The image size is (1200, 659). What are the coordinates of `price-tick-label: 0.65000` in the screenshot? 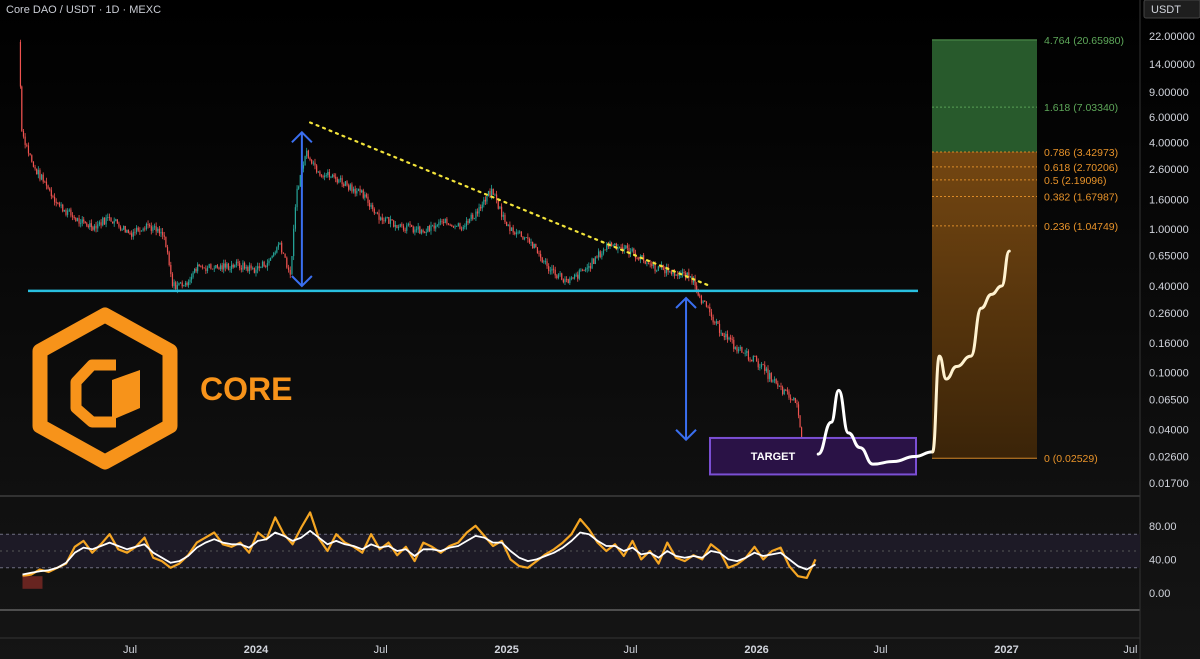 It's located at (1169, 257).